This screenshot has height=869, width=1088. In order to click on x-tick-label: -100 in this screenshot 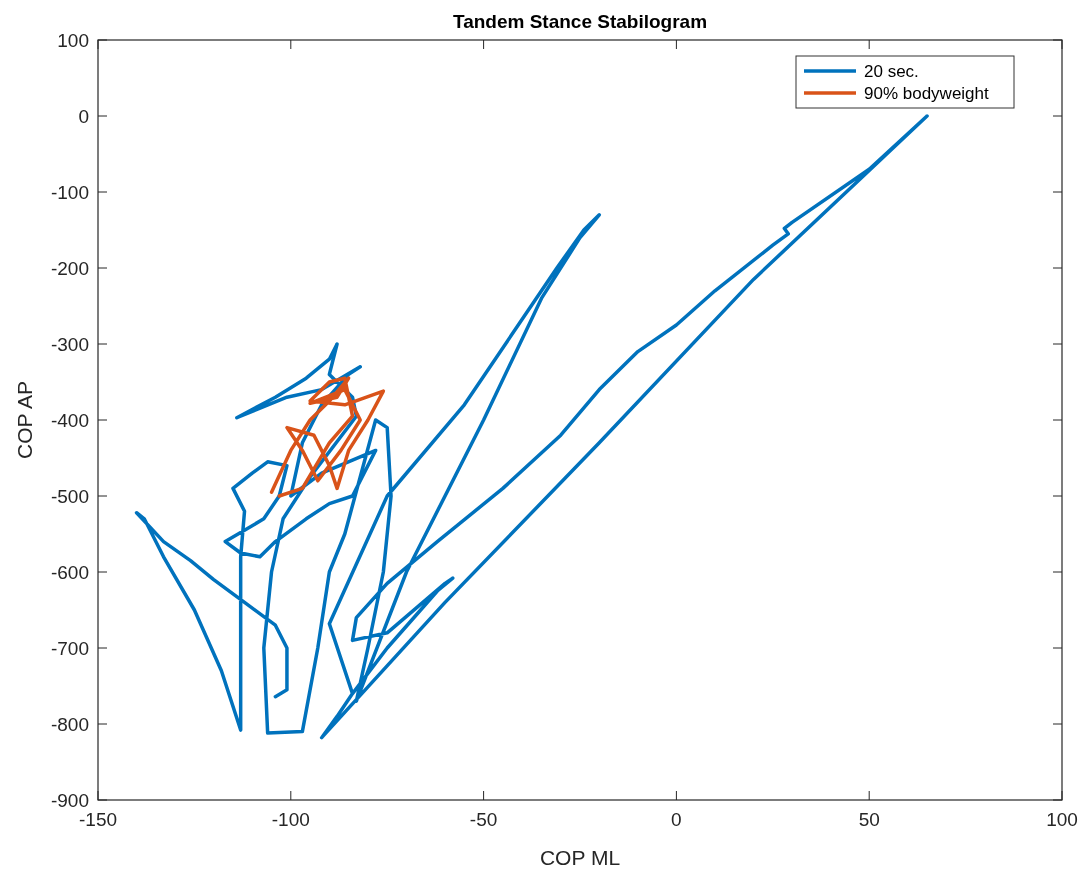, I will do `click(290, 819)`.